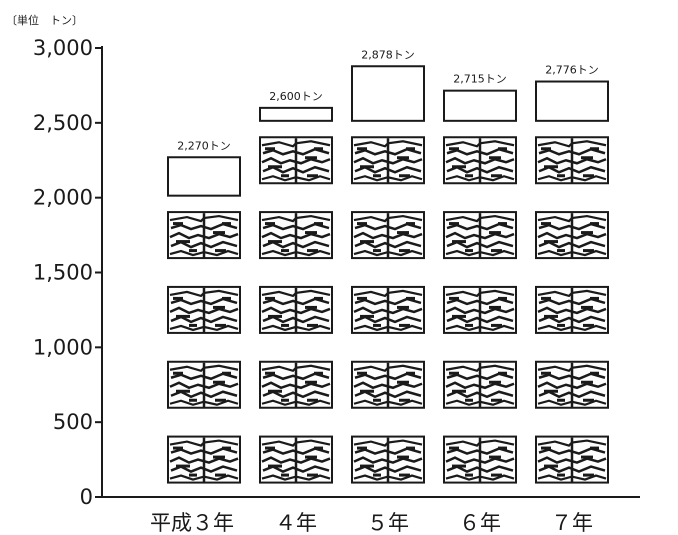 The height and width of the screenshot is (535, 678). Describe the element at coordinates (86, 497) in the screenshot. I see `y-tick-label: 0` at that location.